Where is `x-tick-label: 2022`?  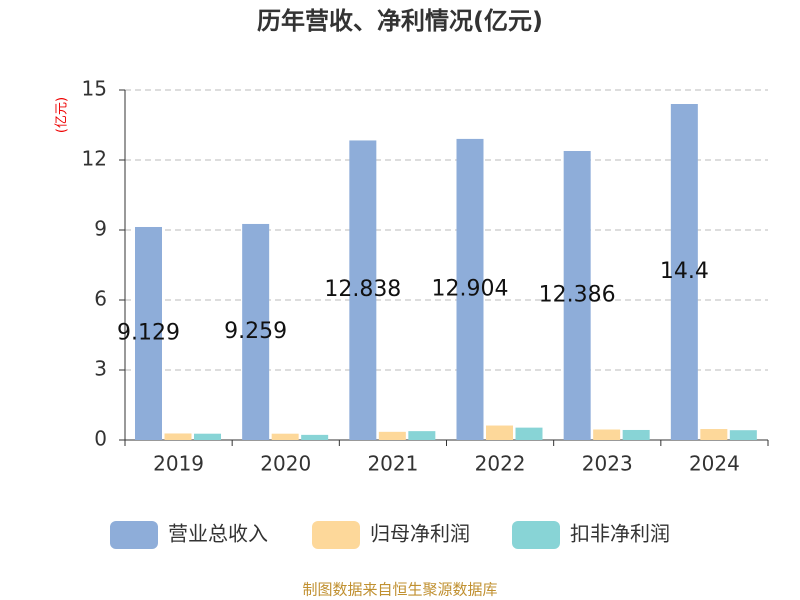 x-tick-label: 2022 is located at coordinates (500, 464).